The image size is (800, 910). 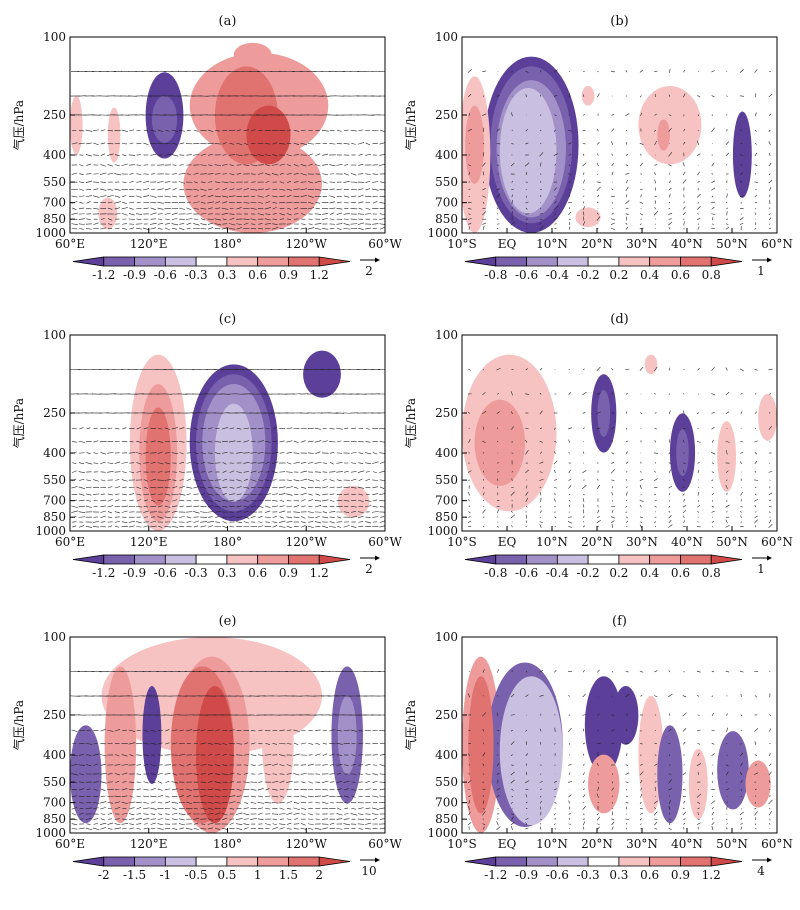 I want to click on colorbar-label: 0.6, so click(x=680, y=573).